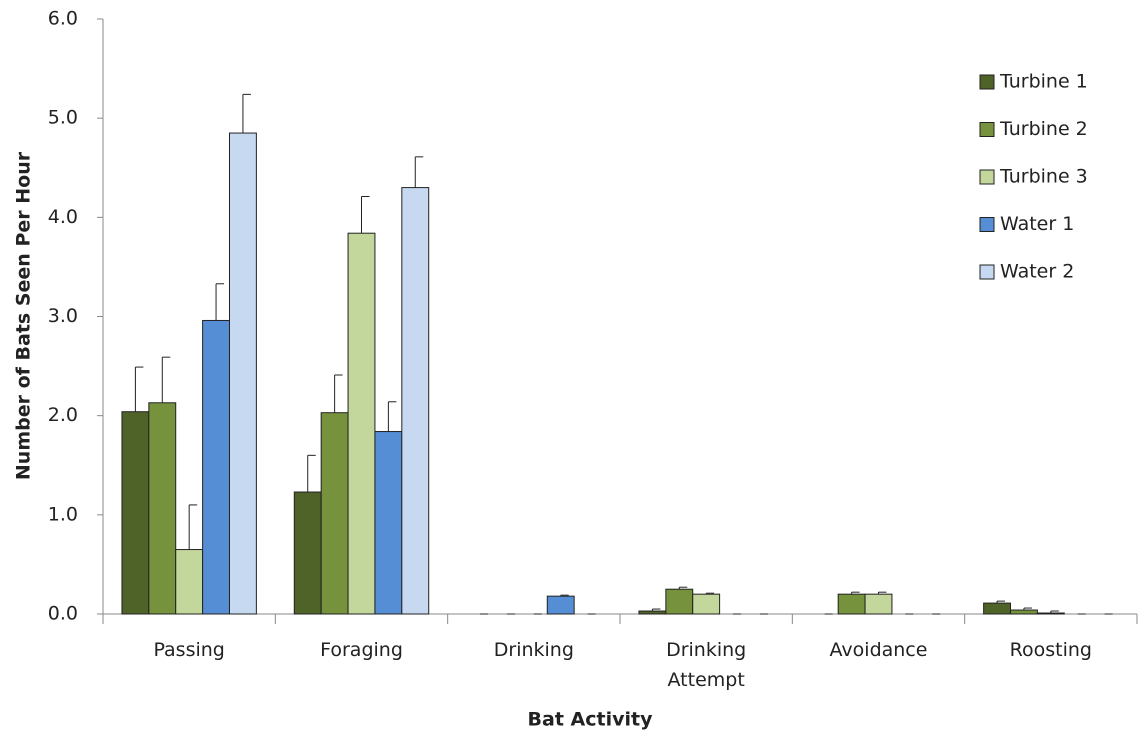 Image resolution: width=1138 pixels, height=734 pixels. Describe the element at coordinates (591, 720) in the screenshot. I see `x-axis-title: Bat Activity` at that location.